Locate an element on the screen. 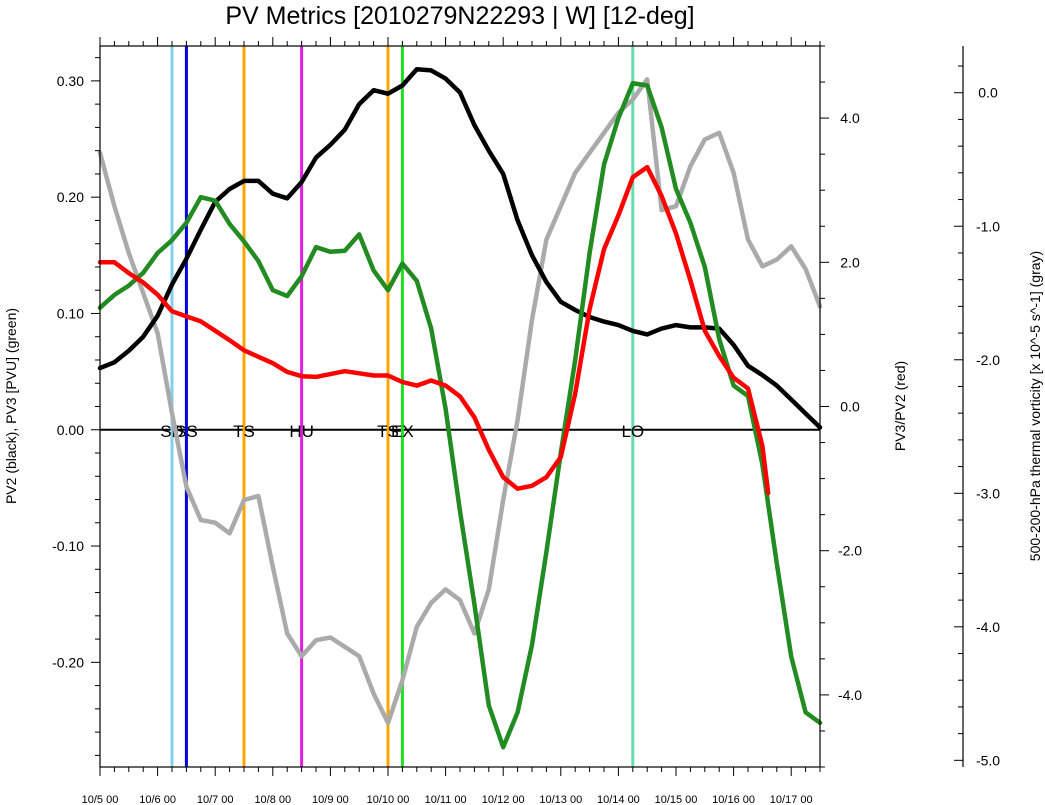 The height and width of the screenshot is (805, 1045). x-tick-label: 10/10 00 is located at coordinates (388, 799).